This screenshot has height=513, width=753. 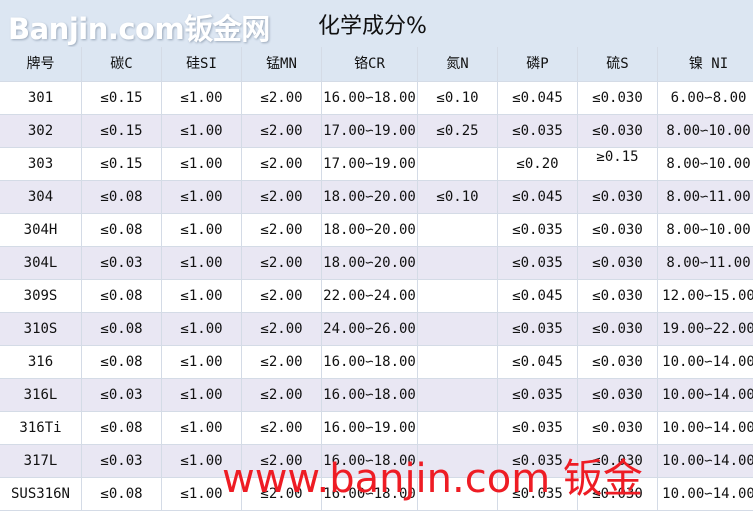 What do you see at coordinates (41, 296) in the screenshot?
I see `table-cell: 309S` at bounding box center [41, 296].